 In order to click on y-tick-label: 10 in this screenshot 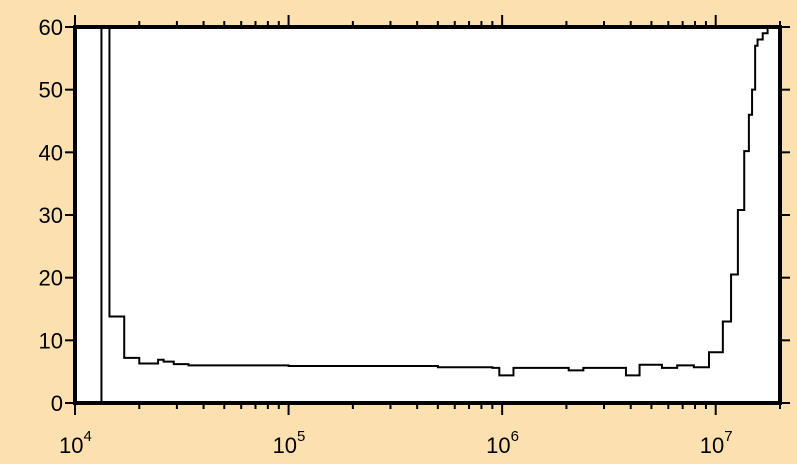, I will do `click(51, 340)`.